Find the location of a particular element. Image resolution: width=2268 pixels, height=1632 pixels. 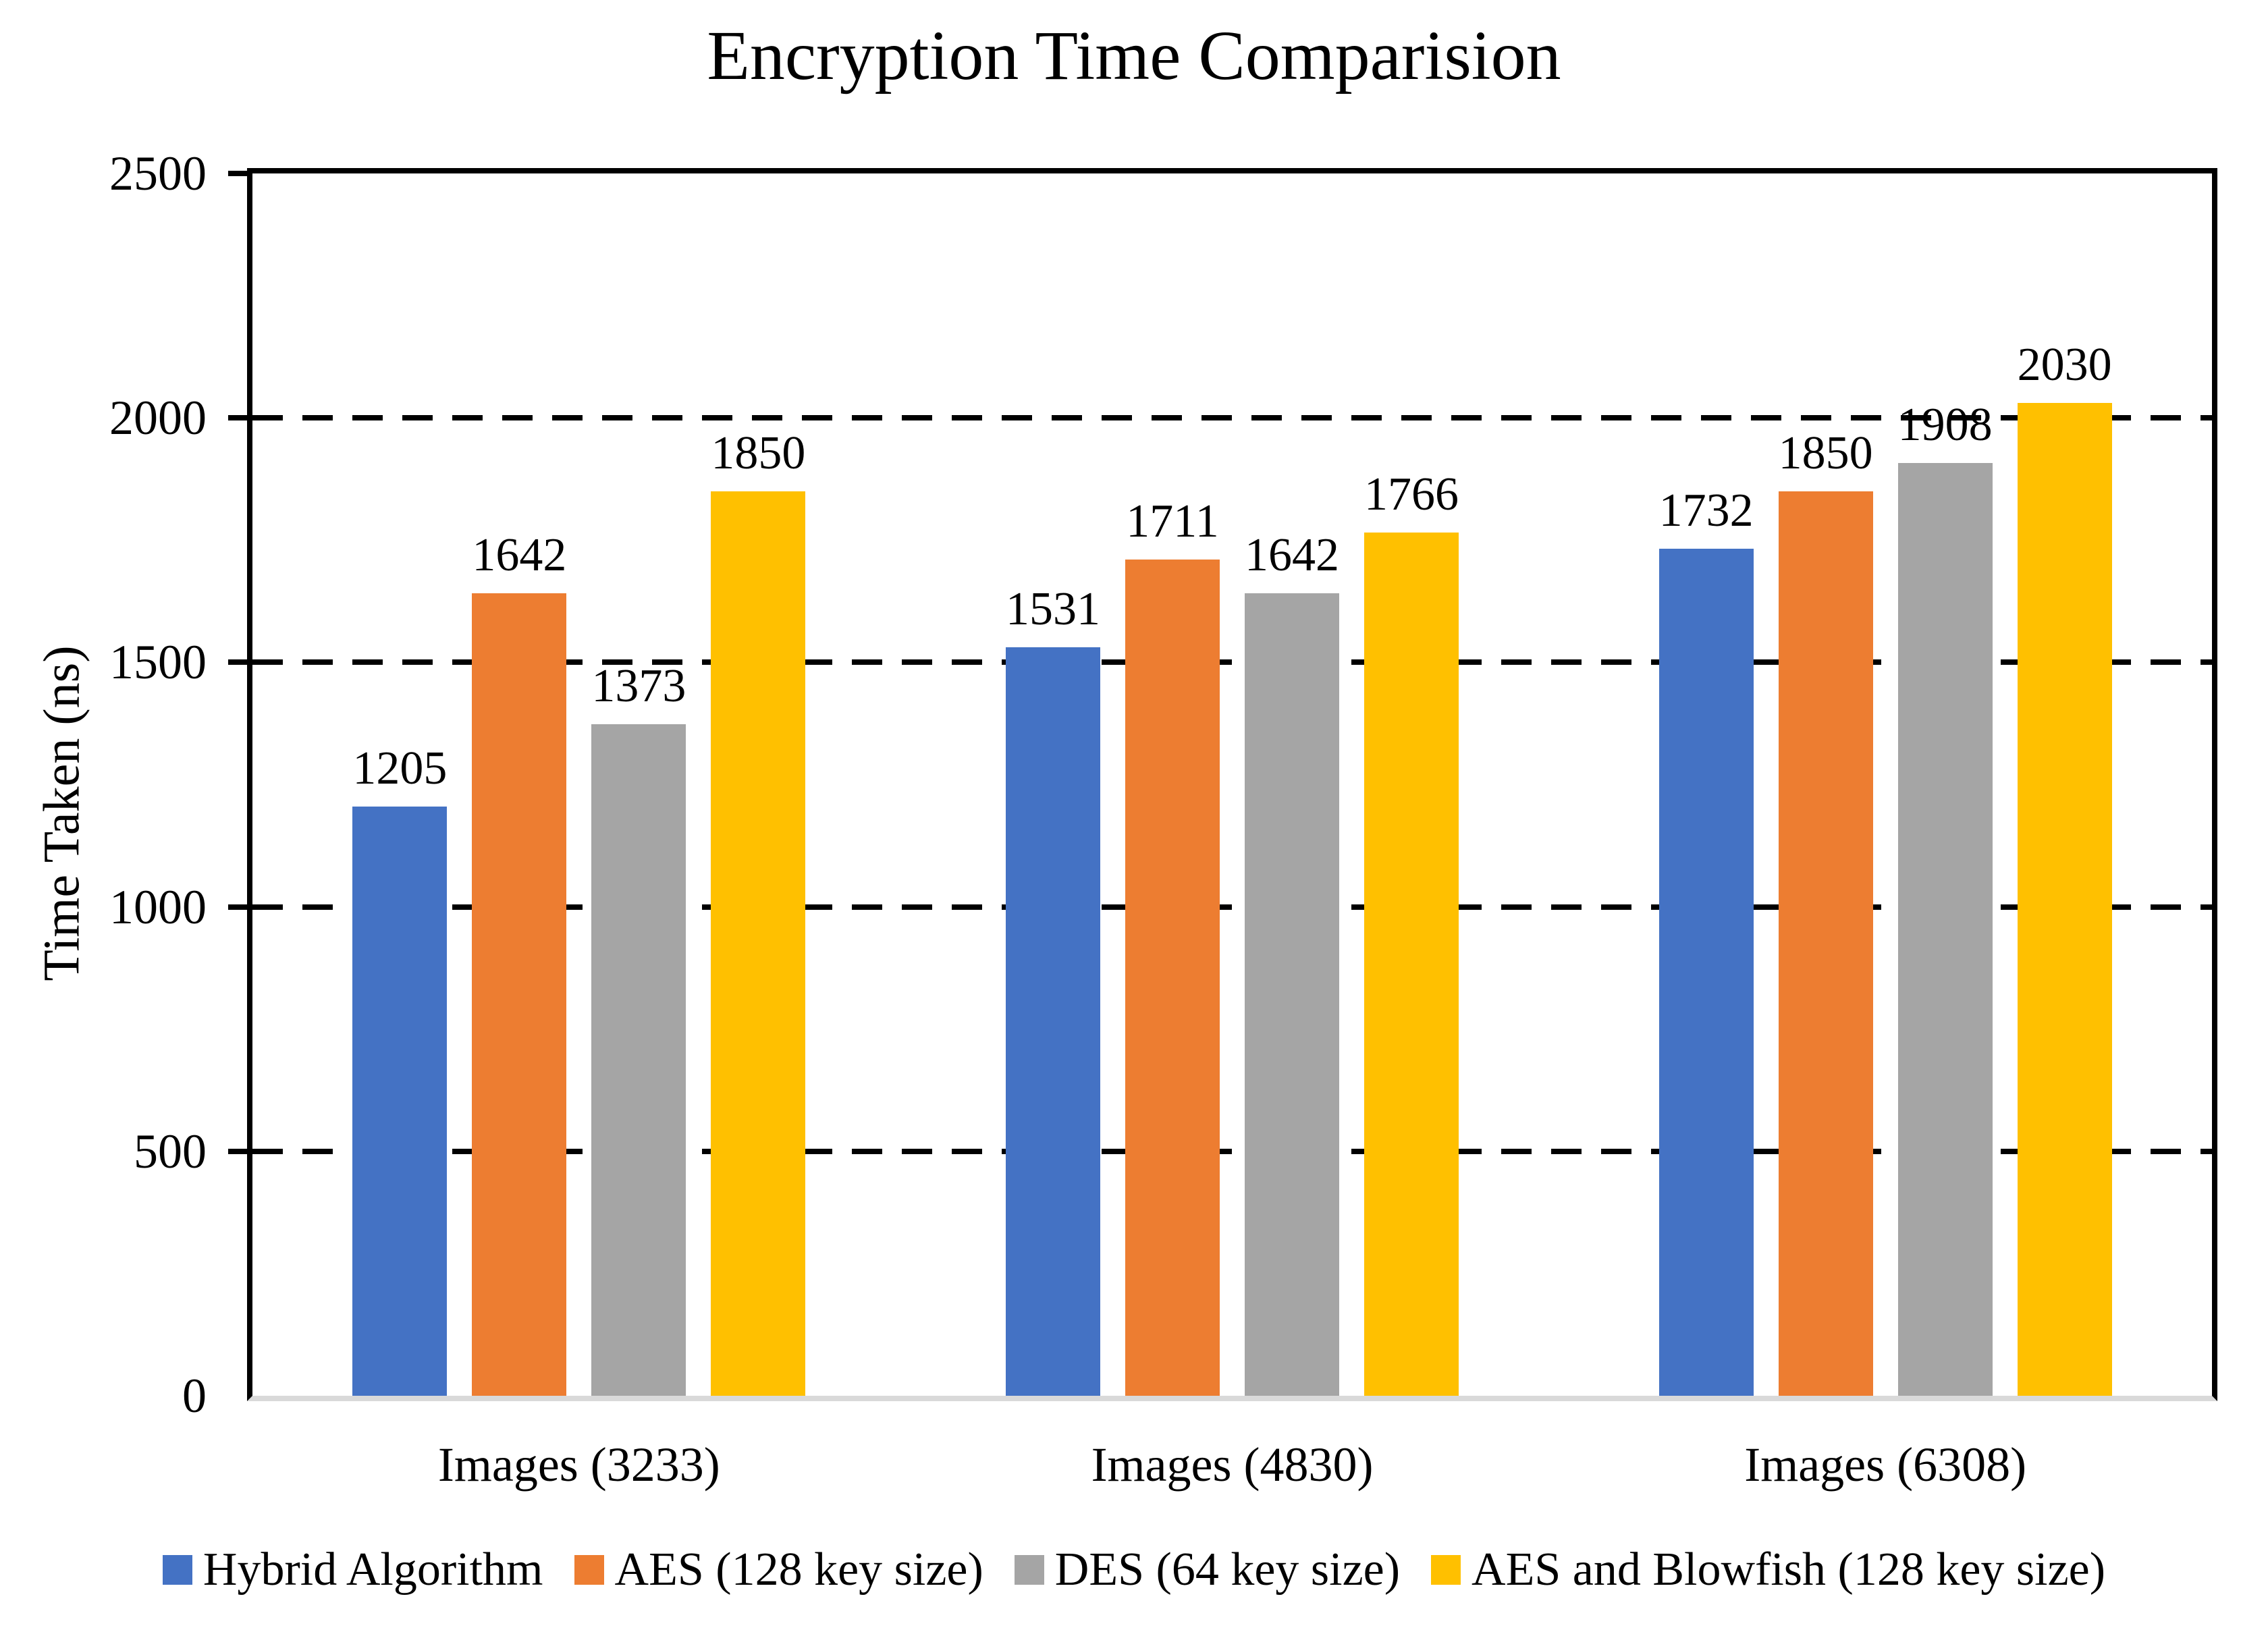

bar-value-label: 1711 is located at coordinates (1172, 521).